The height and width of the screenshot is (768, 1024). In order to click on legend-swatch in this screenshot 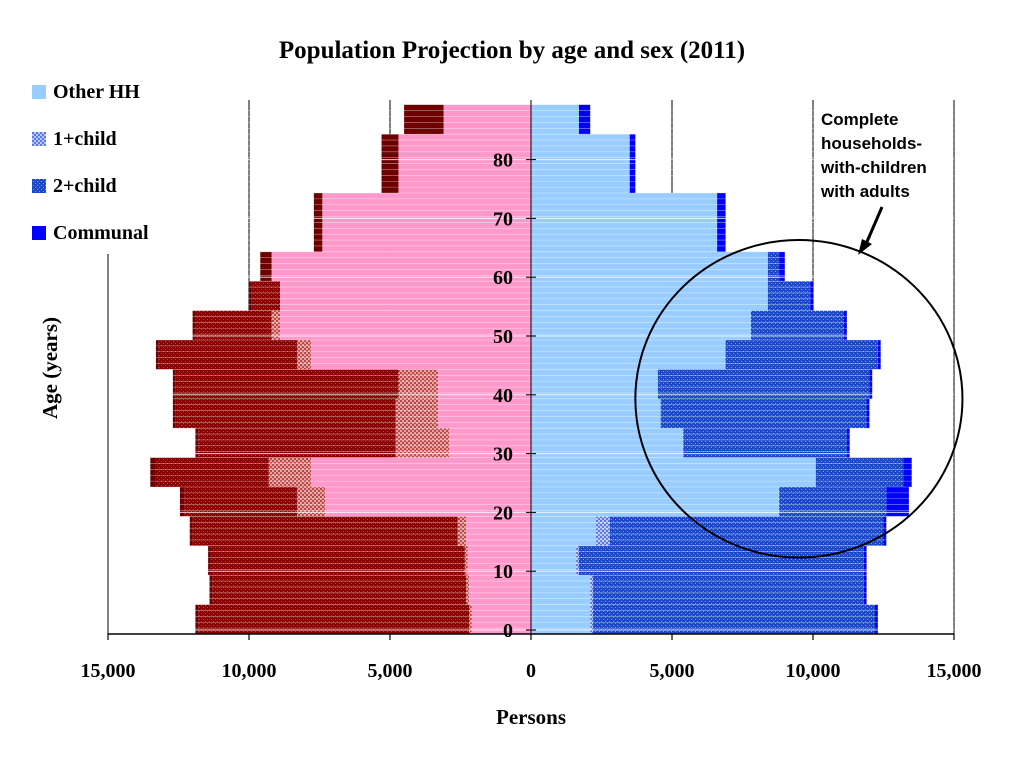, I will do `click(39, 92)`.